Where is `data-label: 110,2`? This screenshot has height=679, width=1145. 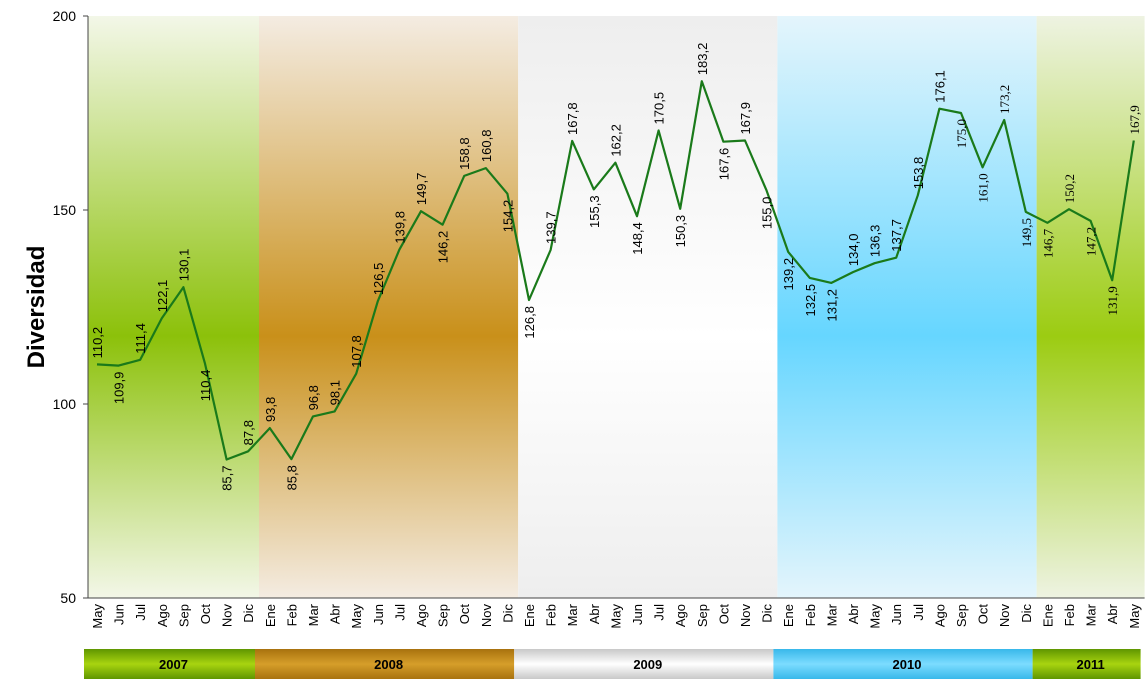
data-label: 110,2 is located at coordinates (97, 343).